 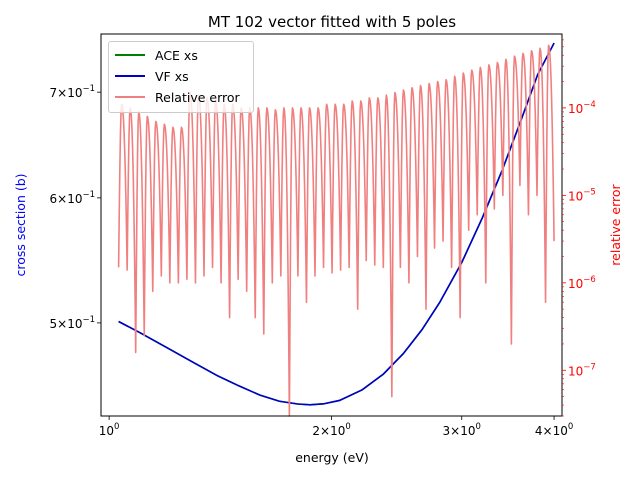 I want to click on x-tick-label: 2×100, so click(x=331, y=430).